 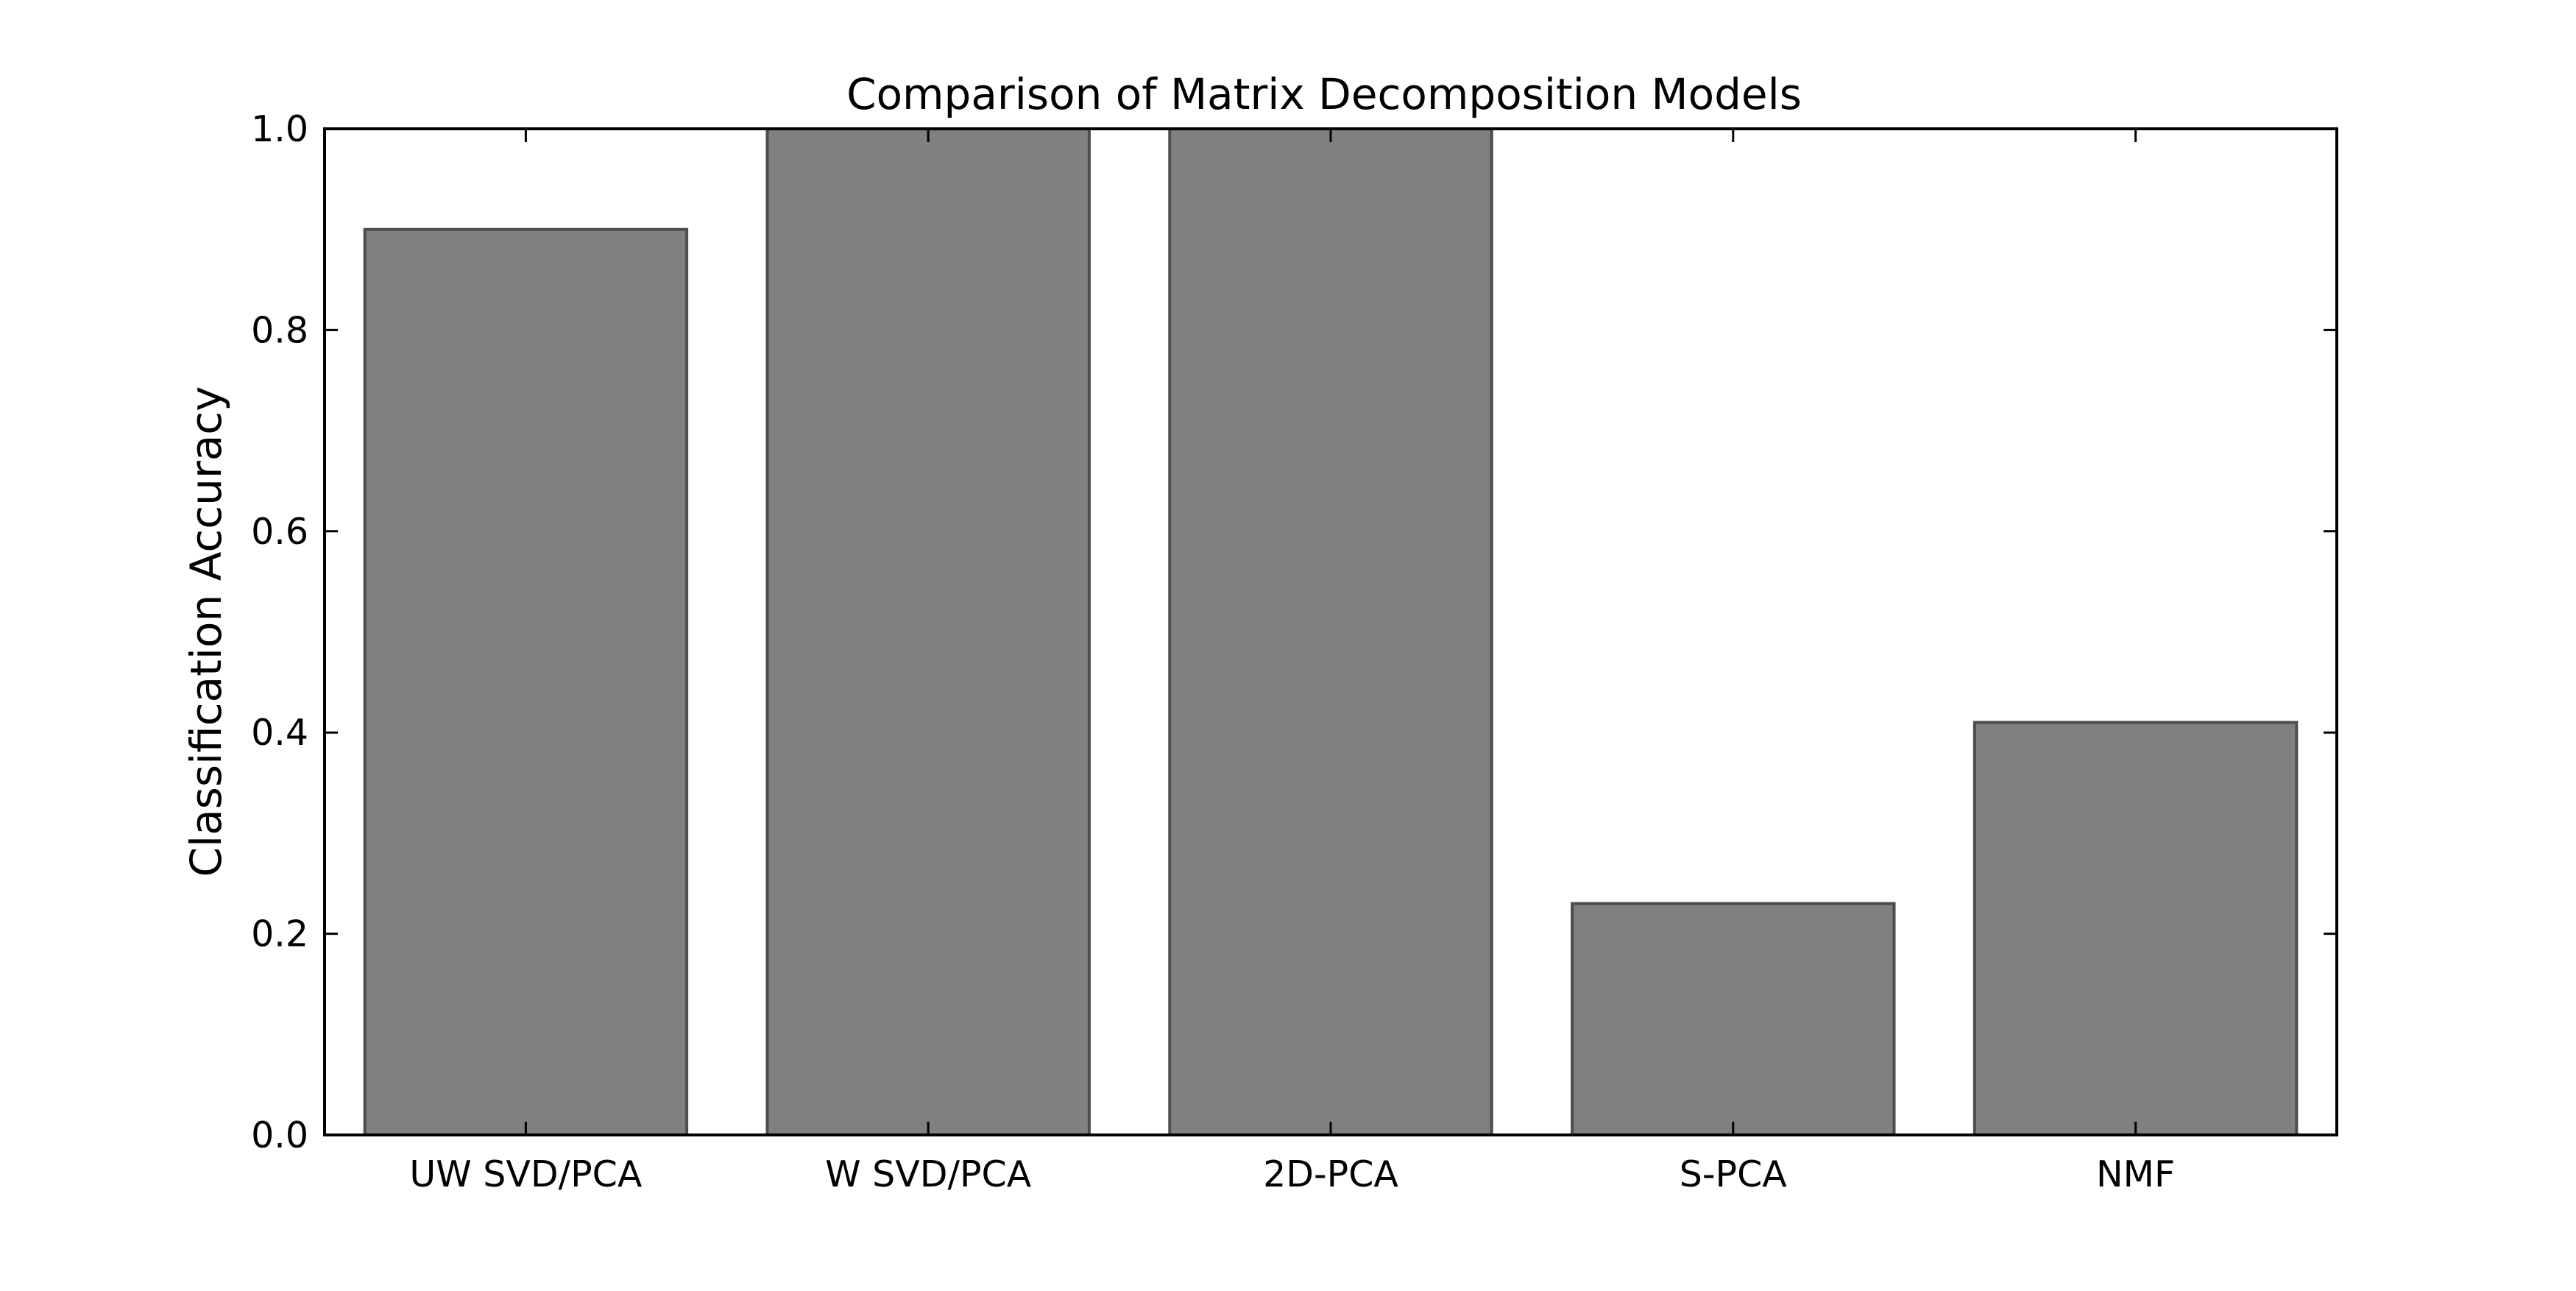 I want to click on y-axis-label: Classification Accuracy, so click(x=206, y=631).